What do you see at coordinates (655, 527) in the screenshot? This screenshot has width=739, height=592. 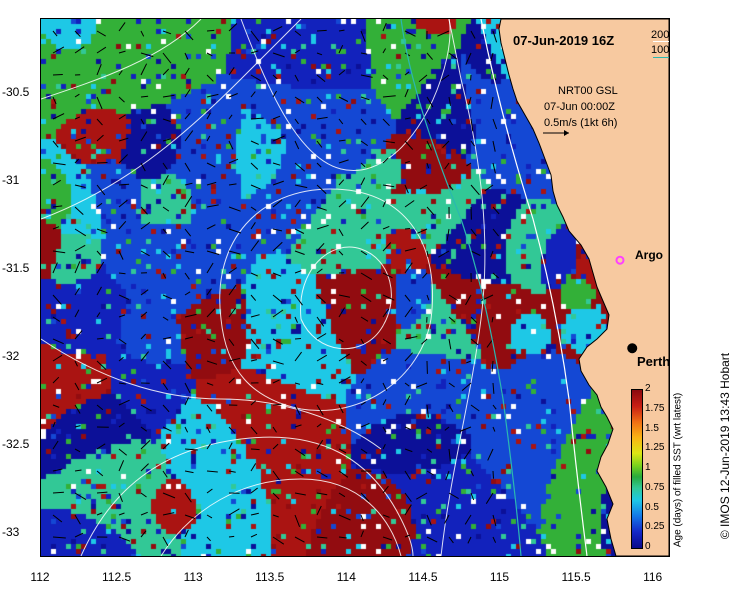 I see `colorbar-tick-label: 0.25` at bounding box center [655, 527].